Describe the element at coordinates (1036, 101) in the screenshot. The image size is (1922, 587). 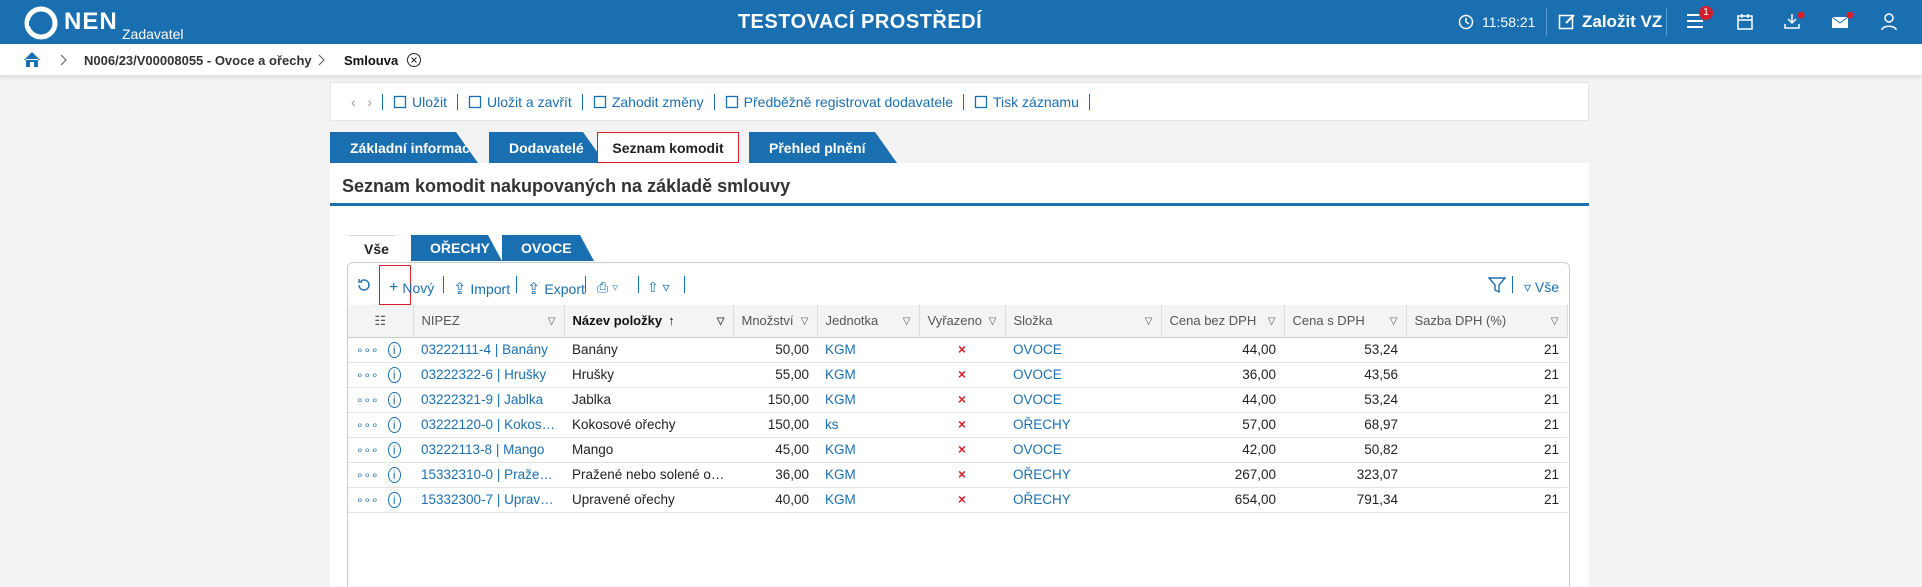
I see `toolbar-label: Tisk záznamu` at that location.